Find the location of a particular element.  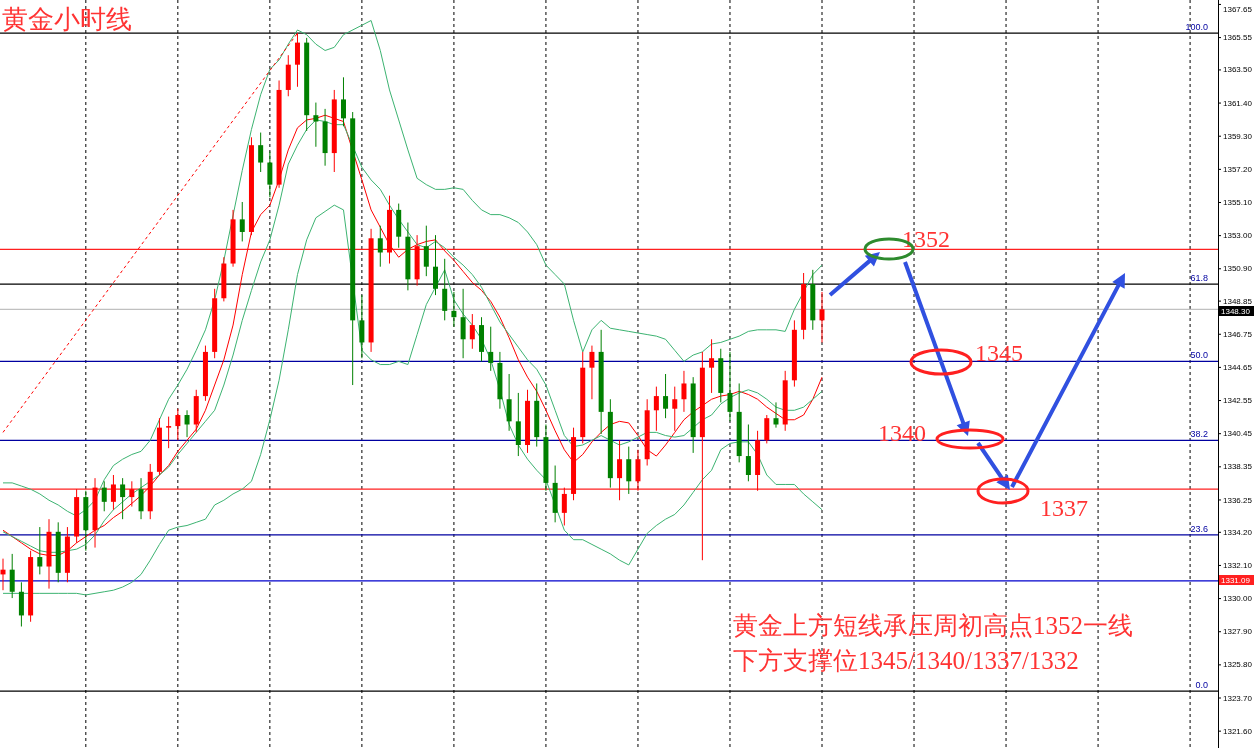

text: 1352 is located at coordinates (926, 239).